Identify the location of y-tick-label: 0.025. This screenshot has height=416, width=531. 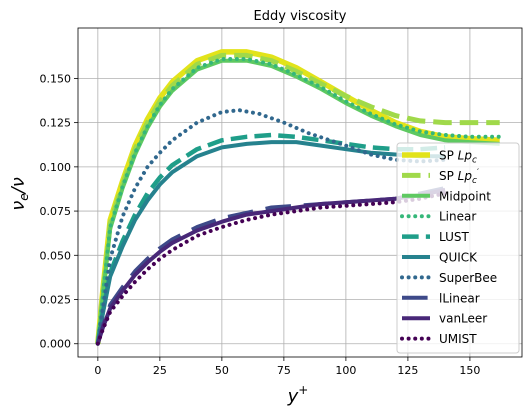
(56, 300).